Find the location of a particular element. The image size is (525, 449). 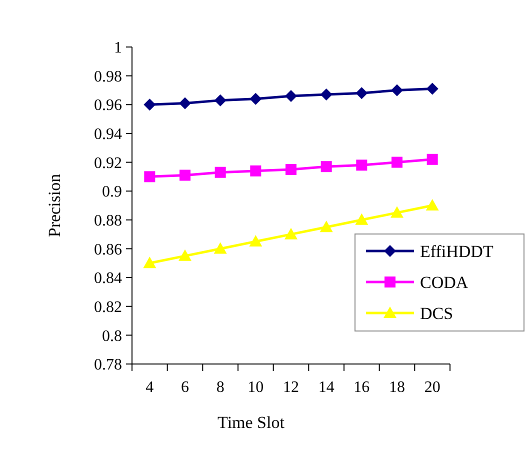

y-tick-label: 1 is located at coordinates (118, 48).